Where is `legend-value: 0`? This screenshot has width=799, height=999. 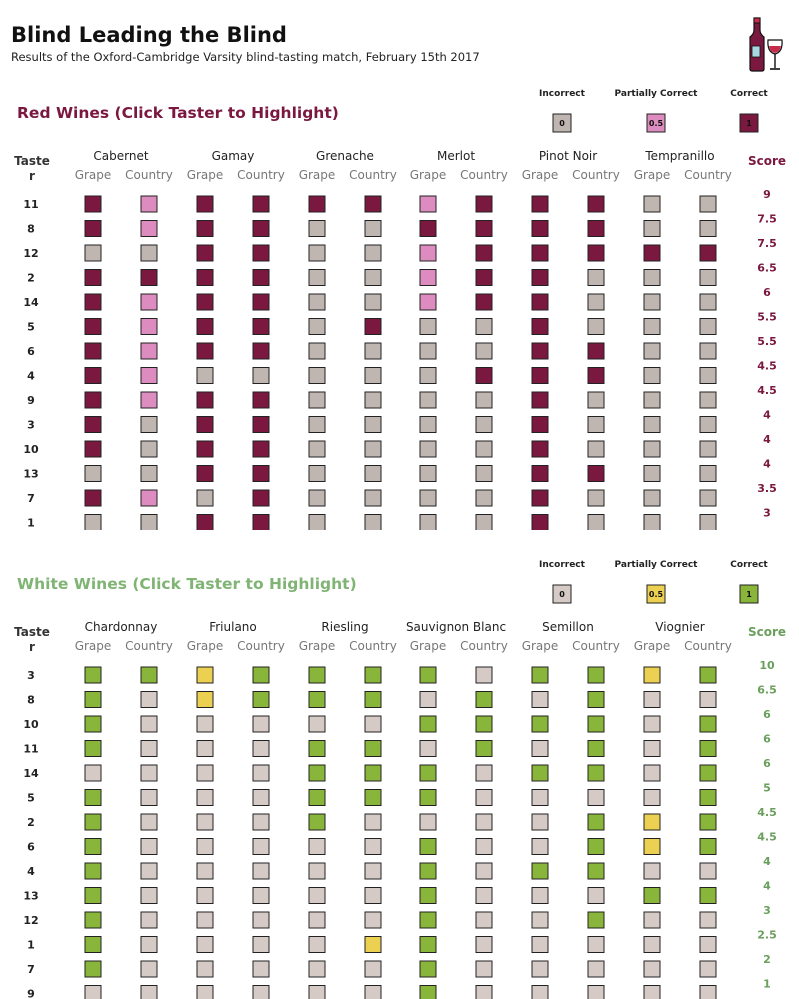 legend-value: 0 is located at coordinates (562, 123).